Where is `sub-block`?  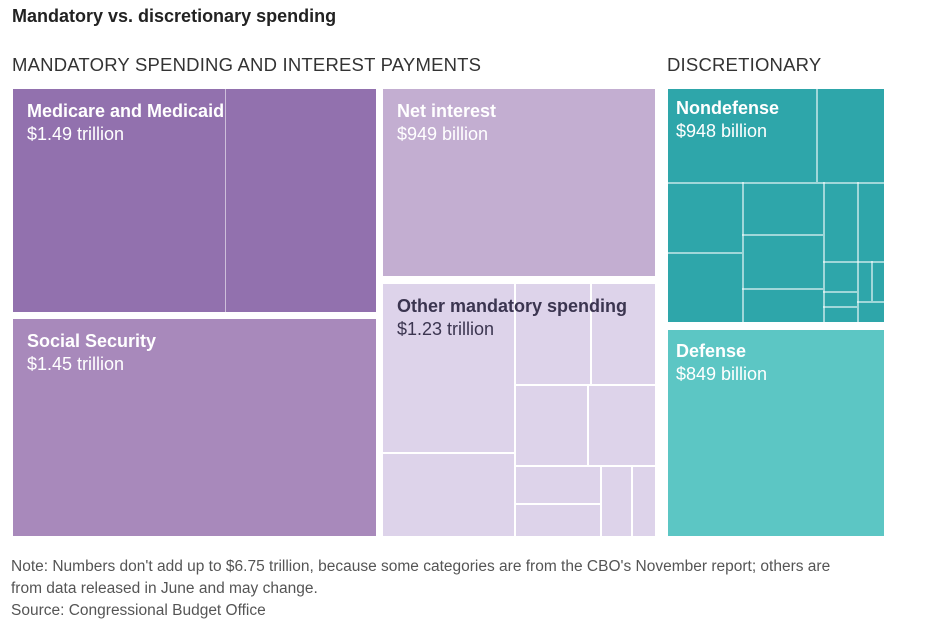
sub-block is located at coordinates (225, 200).